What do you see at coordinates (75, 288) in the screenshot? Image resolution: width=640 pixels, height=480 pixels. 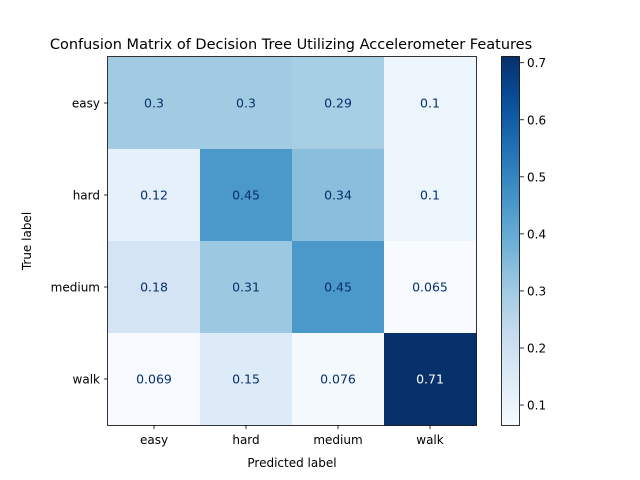 I see `y-tick-label: medium` at bounding box center [75, 288].